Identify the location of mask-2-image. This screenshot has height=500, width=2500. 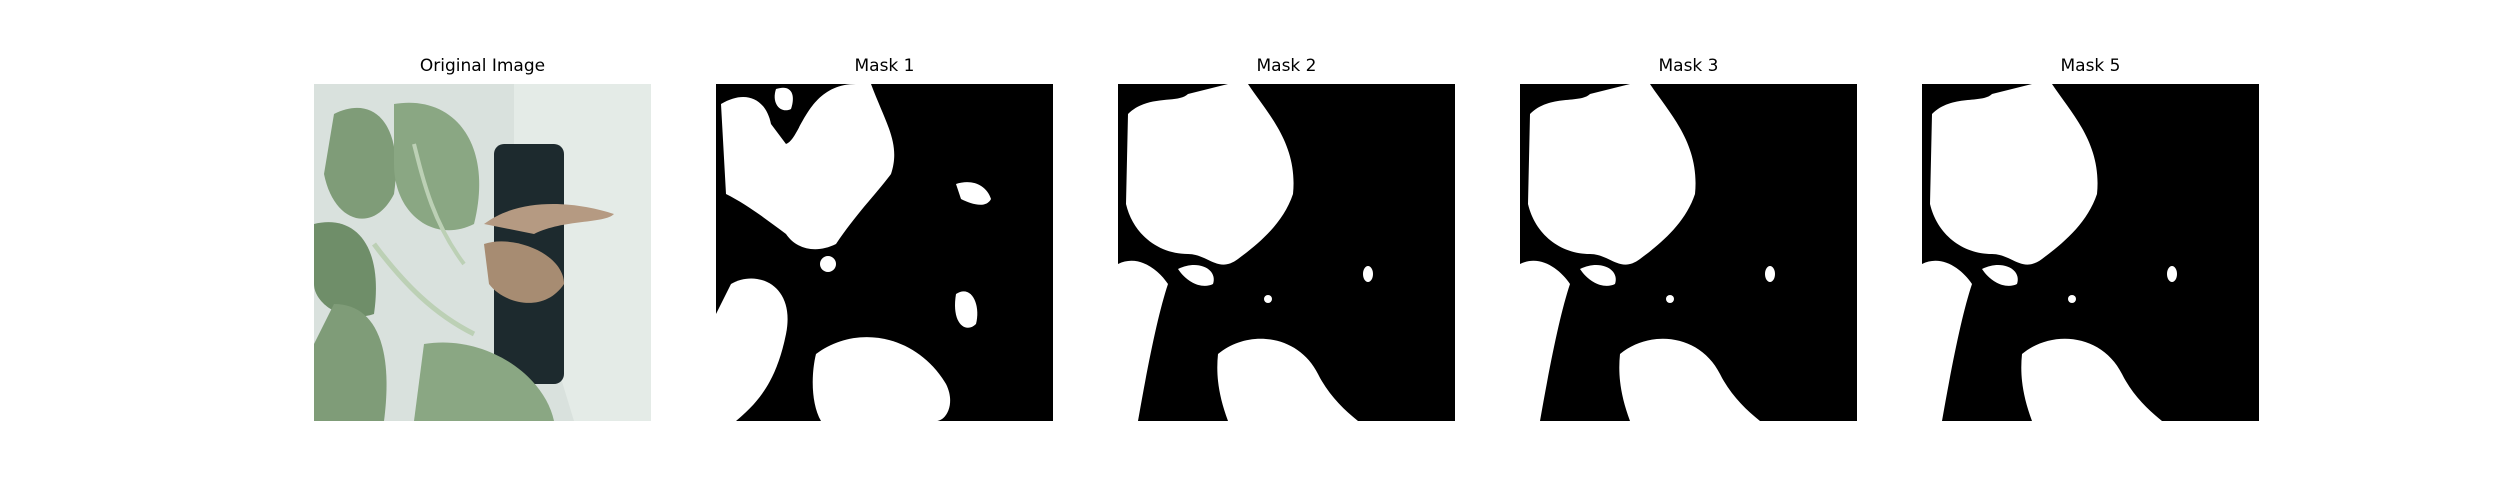
(1286, 252).